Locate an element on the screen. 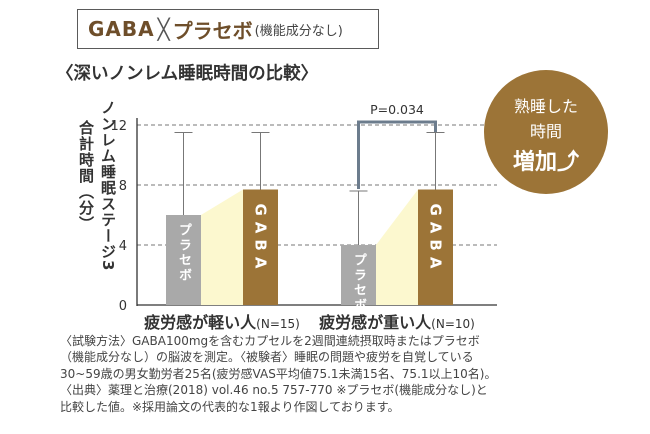 The height and width of the screenshot is (434, 650). header-placebo: プラセボ is located at coordinates (212, 30).